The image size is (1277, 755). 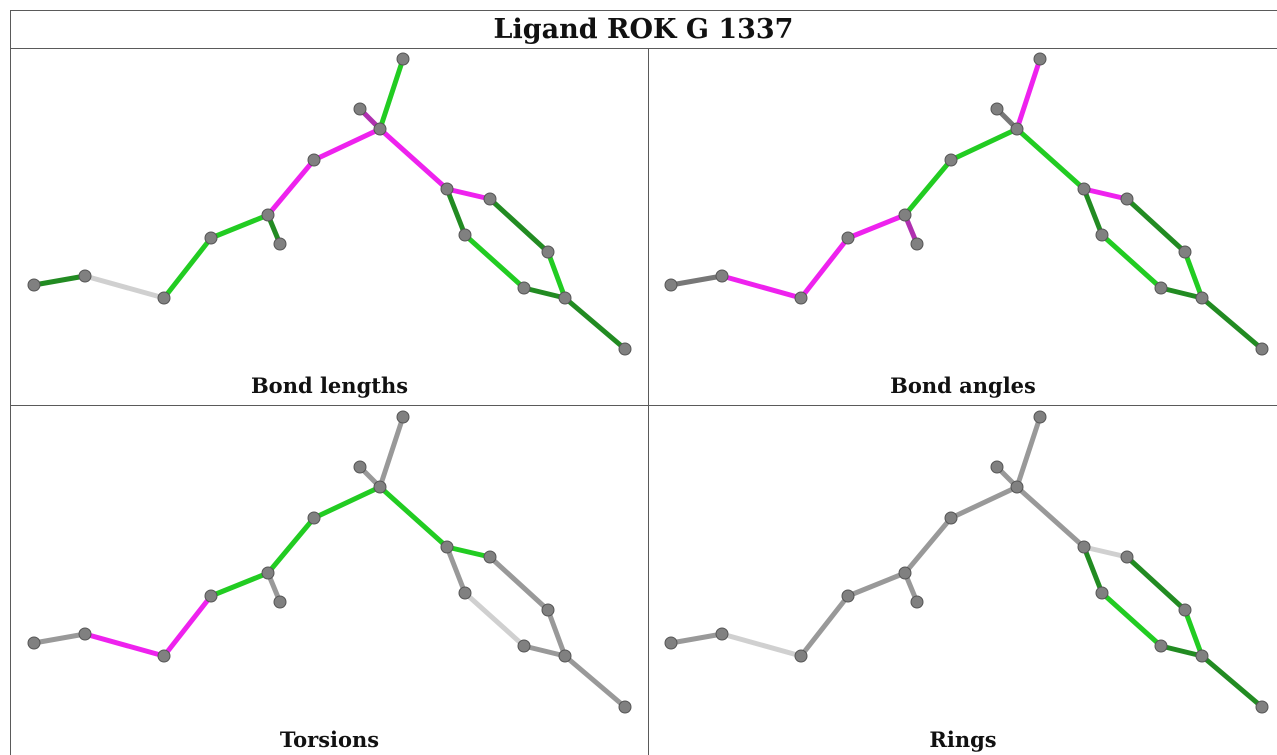 What do you see at coordinates (648, 401) in the screenshot?
I see `grid-divider-vertical` at bounding box center [648, 401].